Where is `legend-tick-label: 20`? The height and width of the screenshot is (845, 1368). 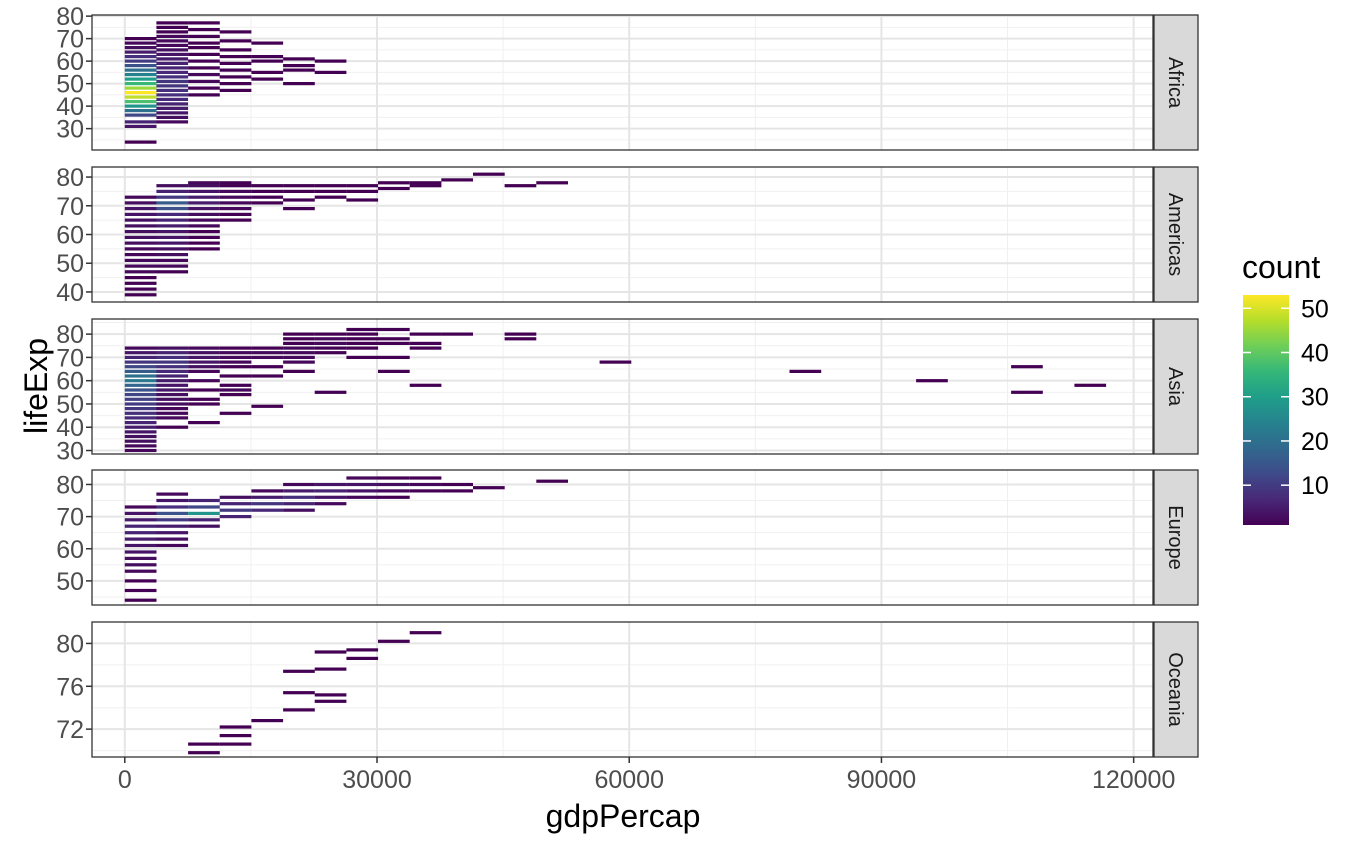
legend-tick-label: 20 is located at coordinates (1315, 442).